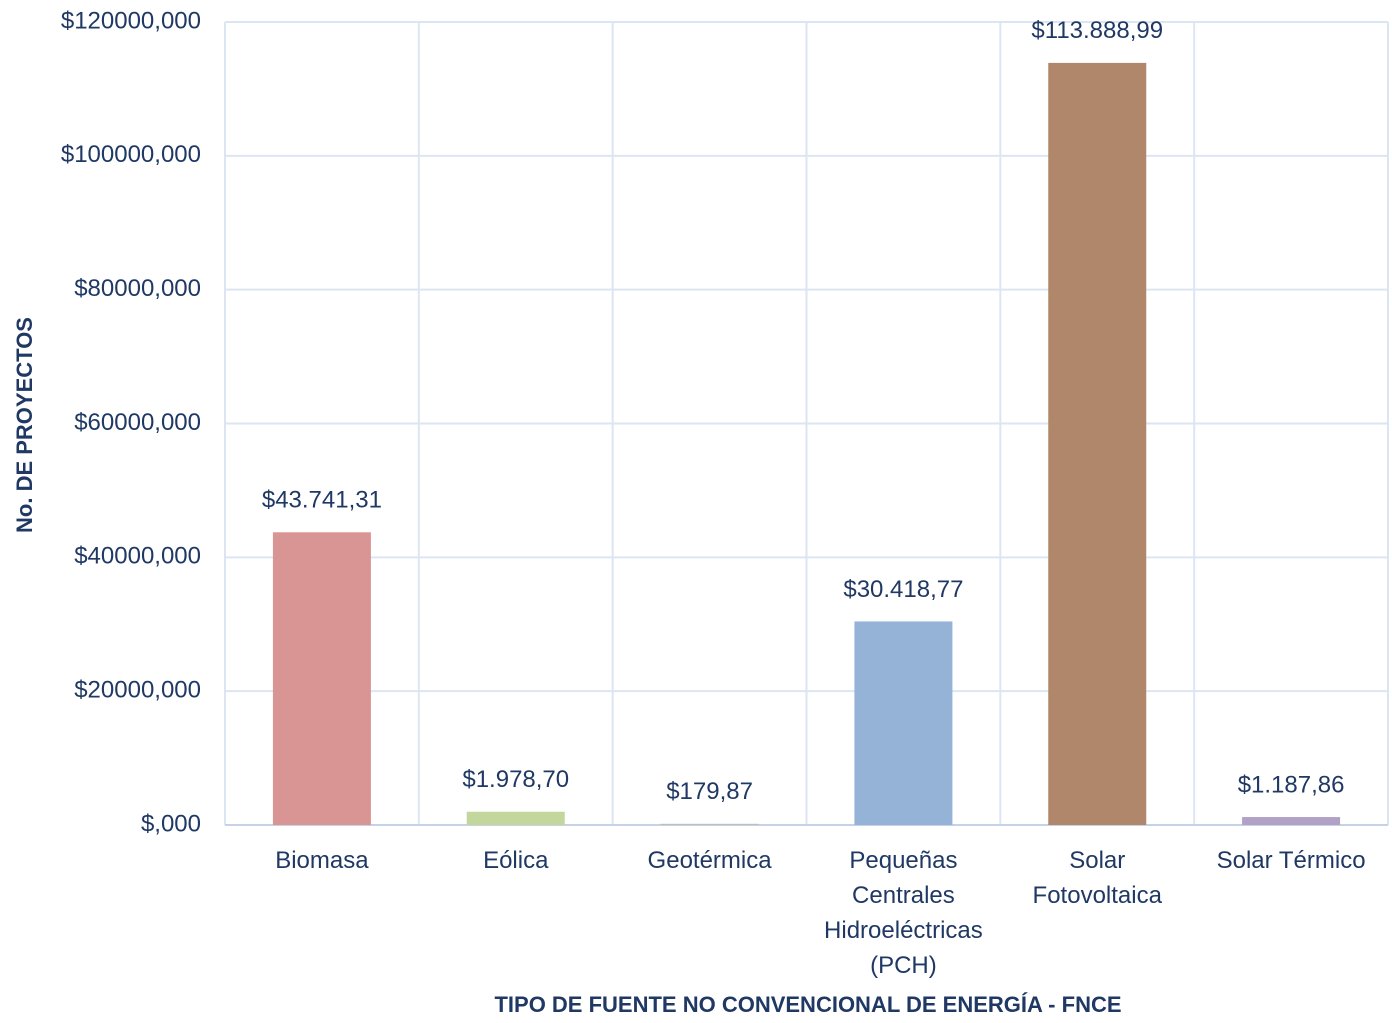  Describe the element at coordinates (903, 589) in the screenshot. I see `value-label: $30.418,77` at that location.